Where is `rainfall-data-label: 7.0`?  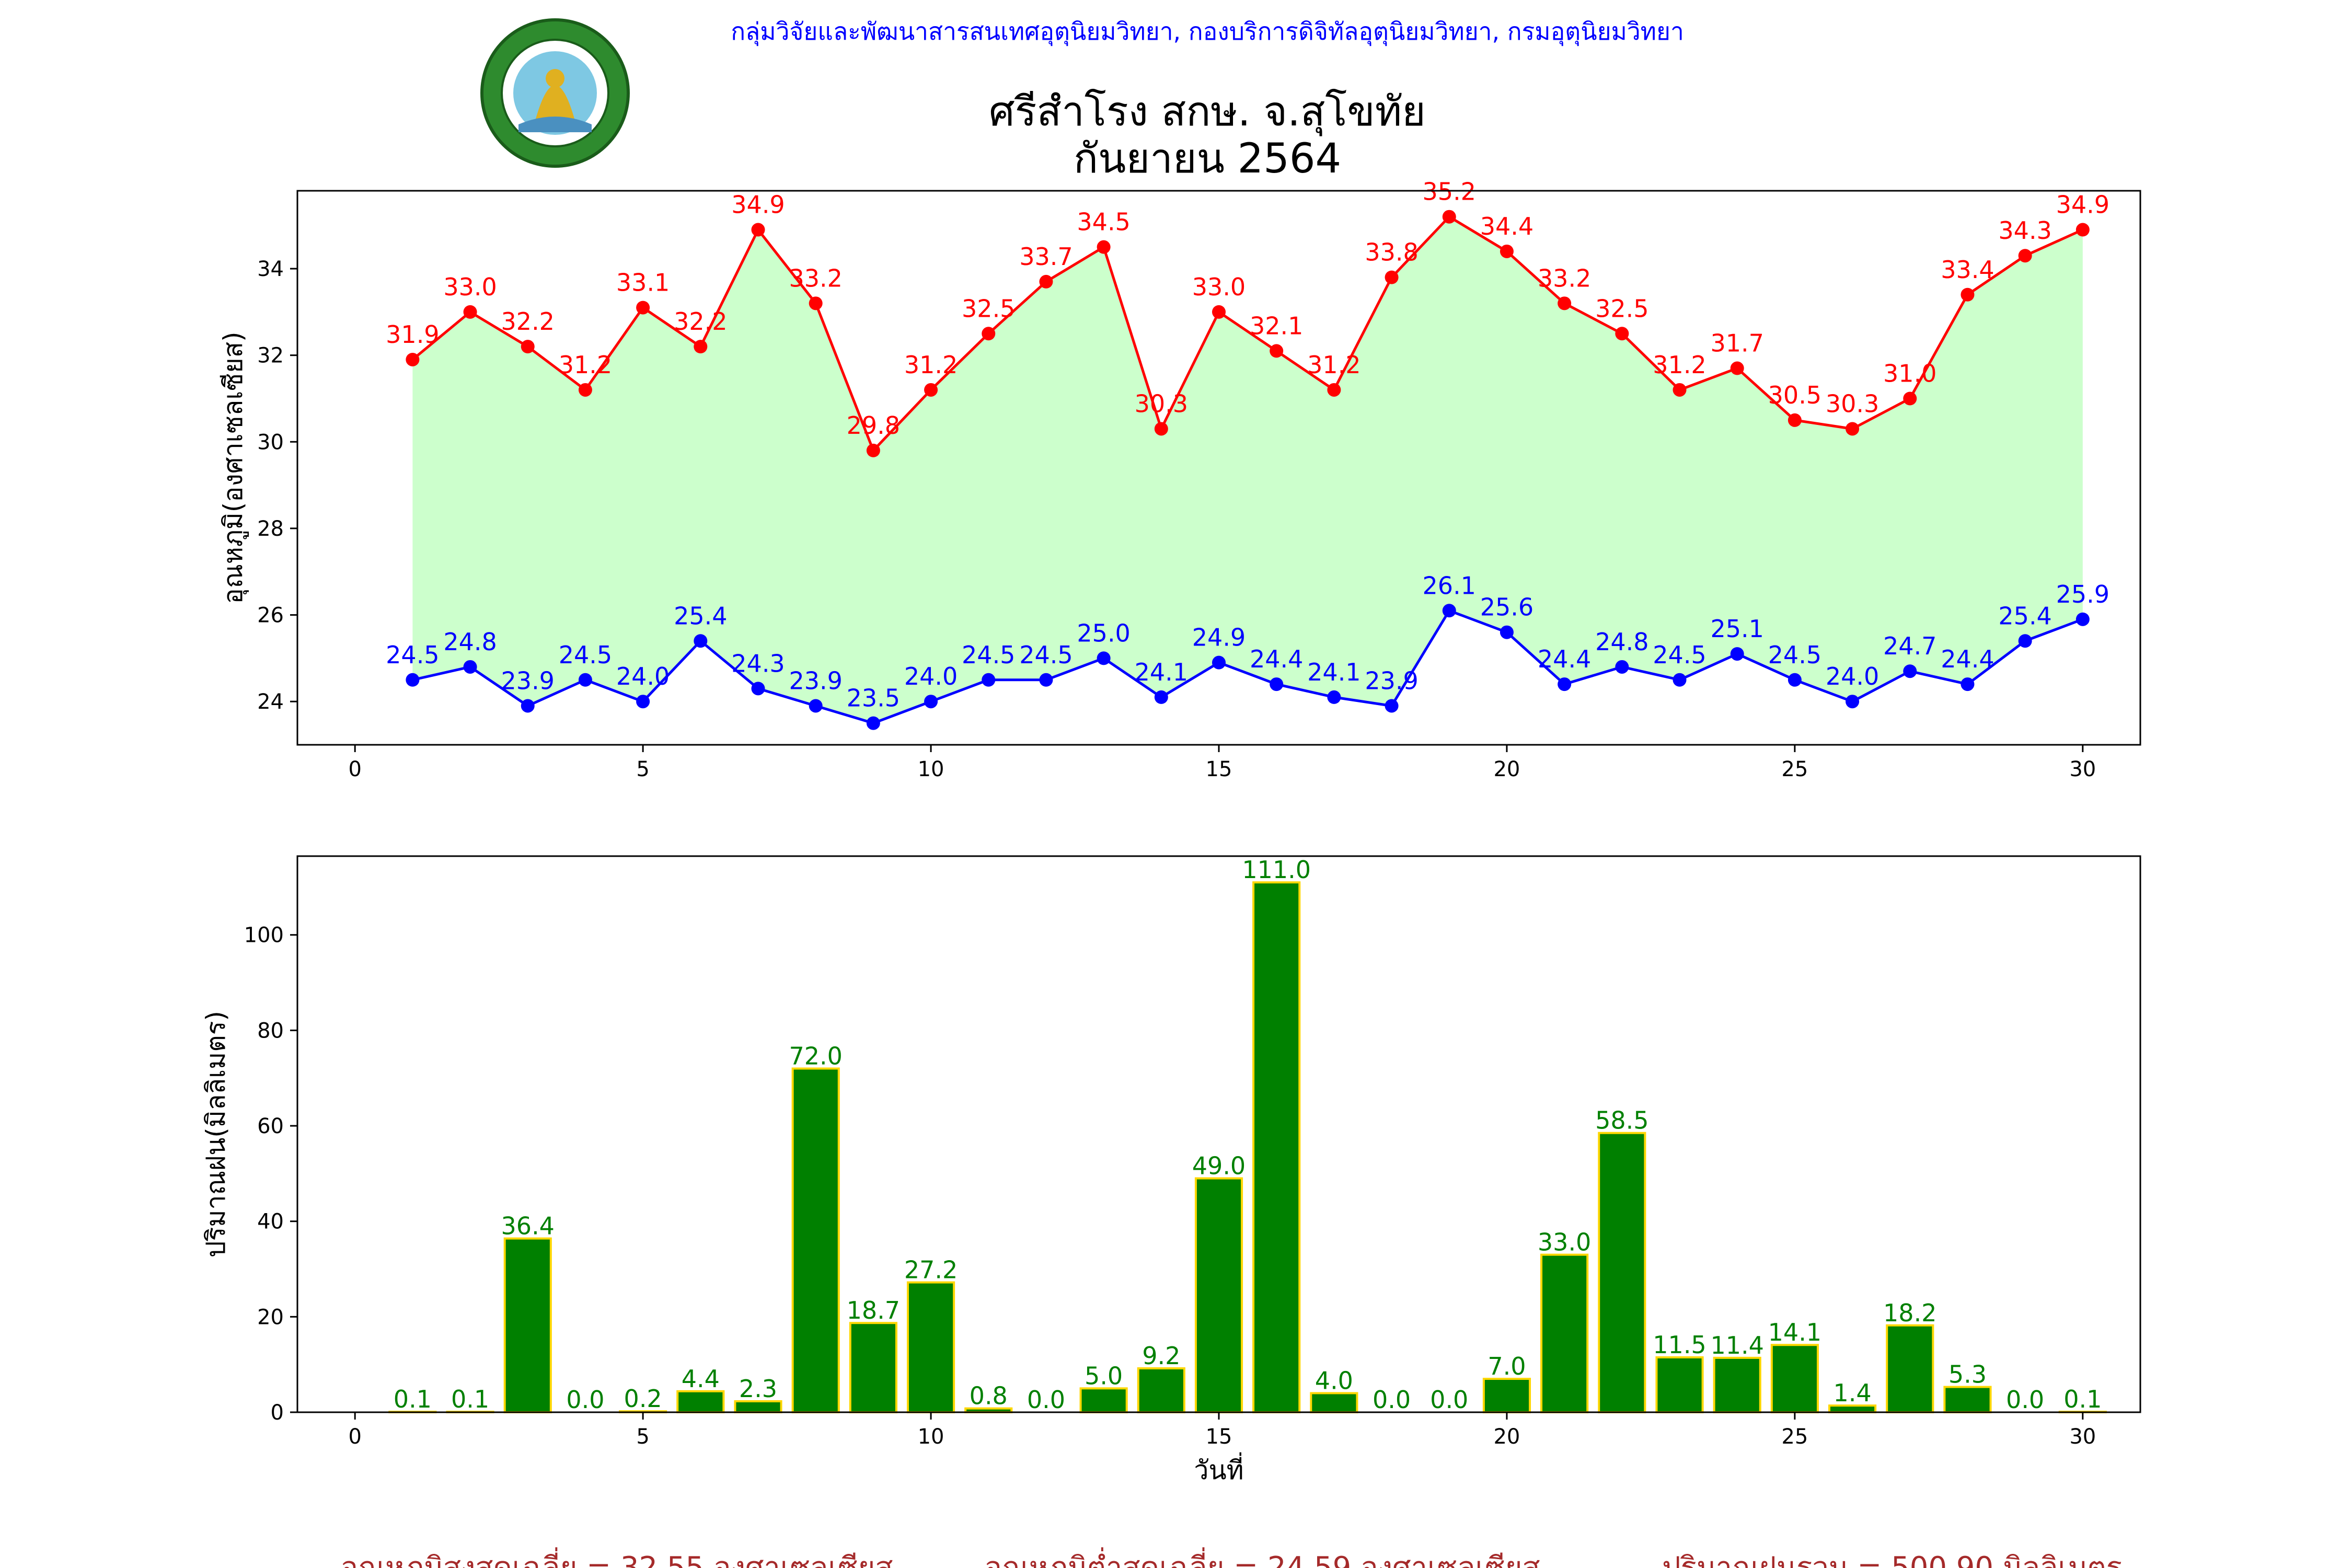
rainfall-data-label: 7.0 is located at coordinates (1507, 1366).